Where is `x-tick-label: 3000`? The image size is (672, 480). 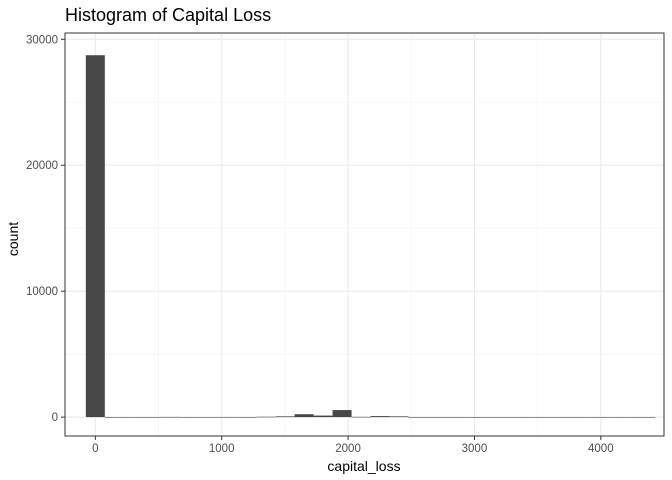
x-tick-label: 3000 is located at coordinates (475, 449).